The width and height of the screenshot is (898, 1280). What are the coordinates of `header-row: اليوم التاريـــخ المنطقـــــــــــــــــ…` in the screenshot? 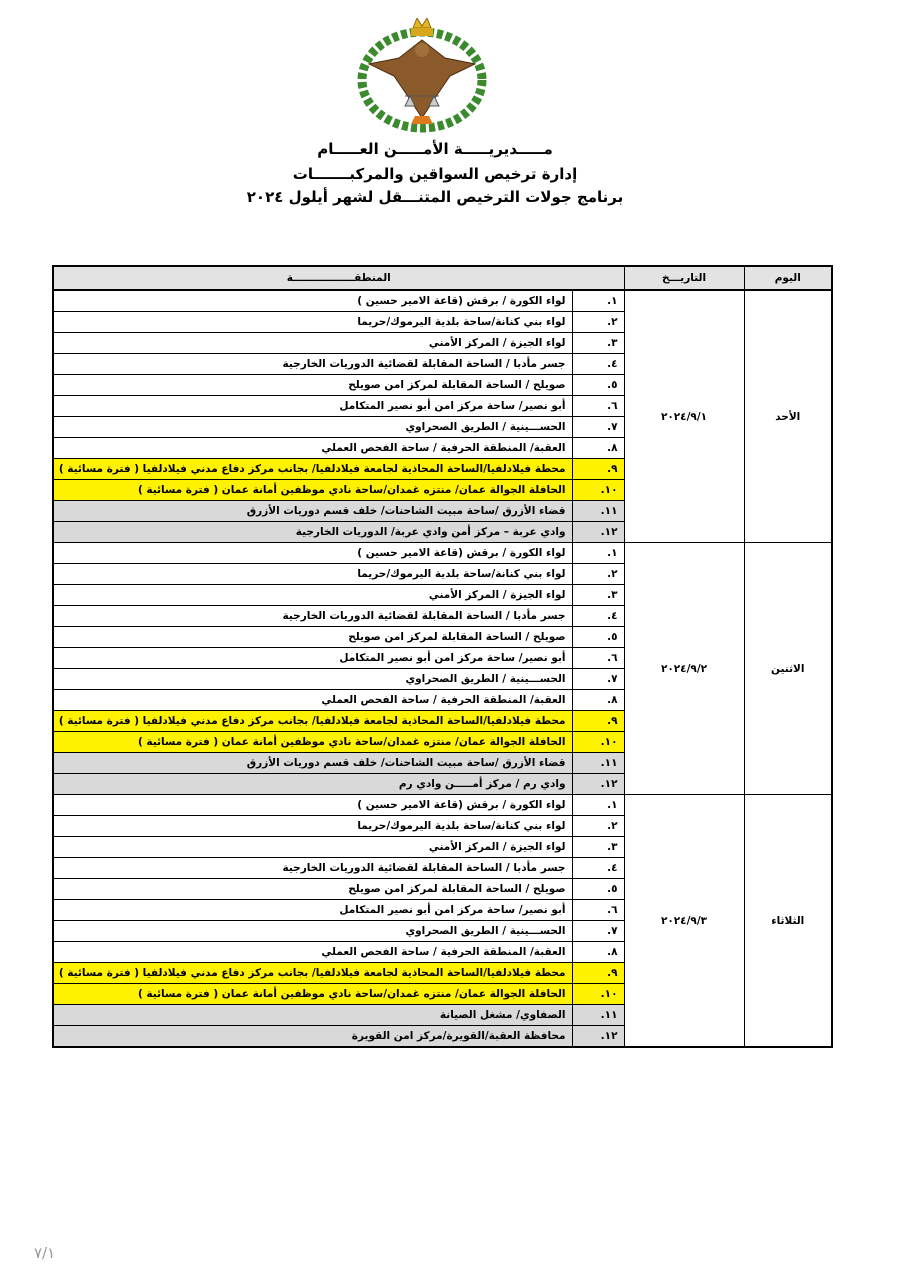 It's located at (442, 278).